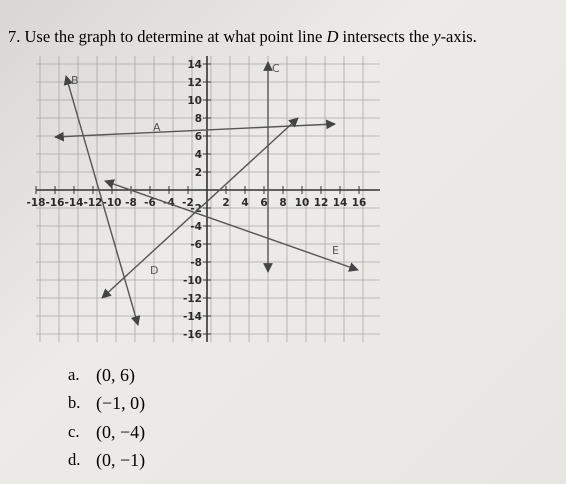 Image resolution: width=566 pixels, height=484 pixels. What do you see at coordinates (192, 317) in the screenshot?
I see `y-tick-label: -14` at bounding box center [192, 317].